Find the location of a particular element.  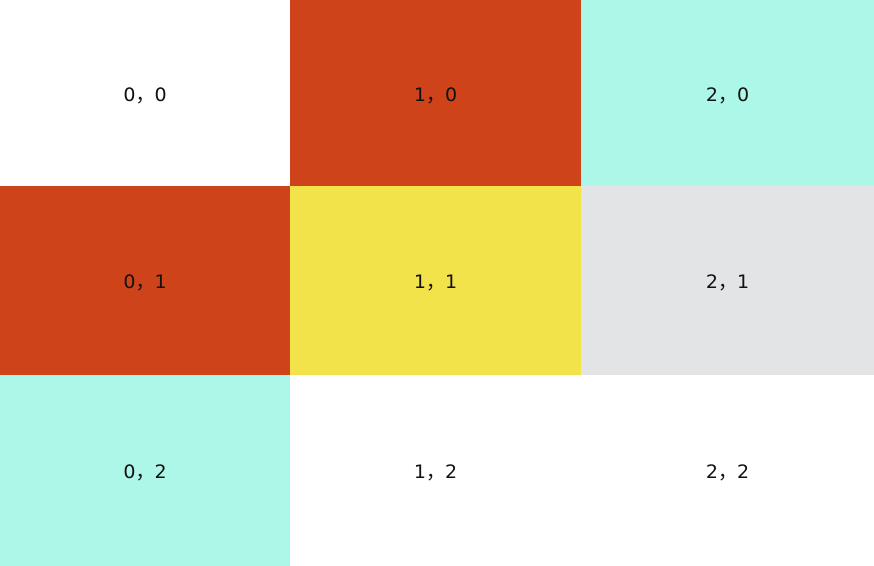

grid-cell-2-2: 2，2 is located at coordinates (727, 470).